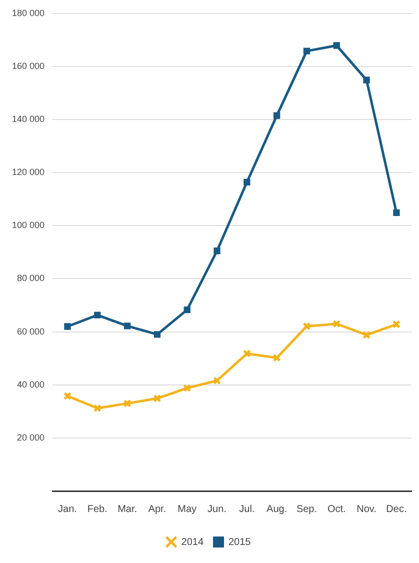 The image size is (419, 563). What do you see at coordinates (366, 509) in the screenshot?
I see `x-tick-label: Nov.` at bounding box center [366, 509].